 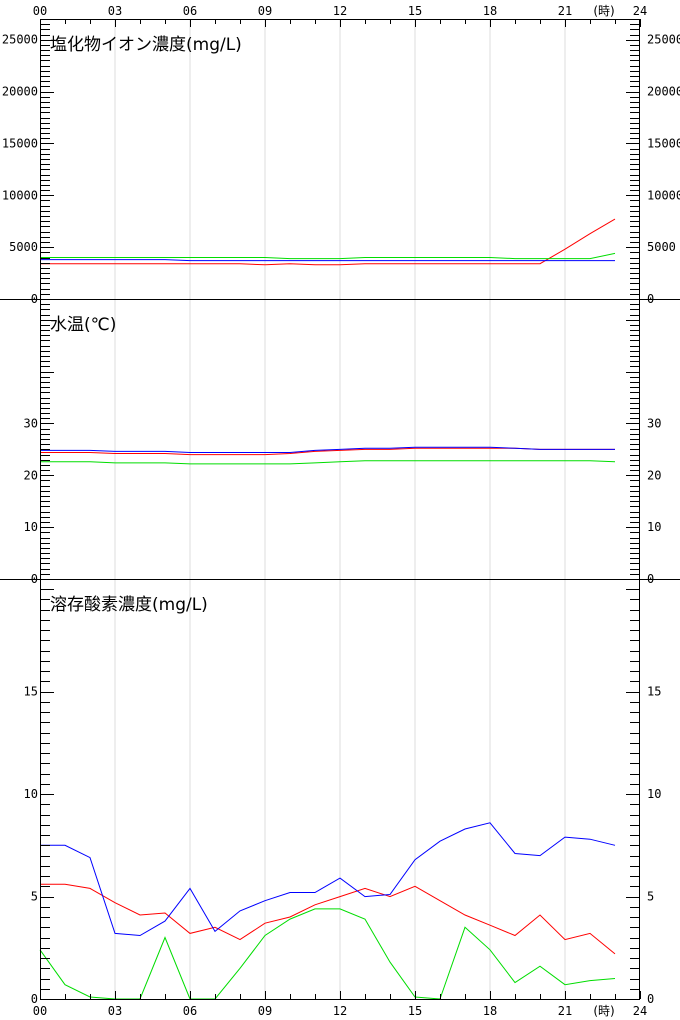 What do you see at coordinates (115, 11) in the screenshot?
I see `x-tick-label-top: 03` at bounding box center [115, 11].